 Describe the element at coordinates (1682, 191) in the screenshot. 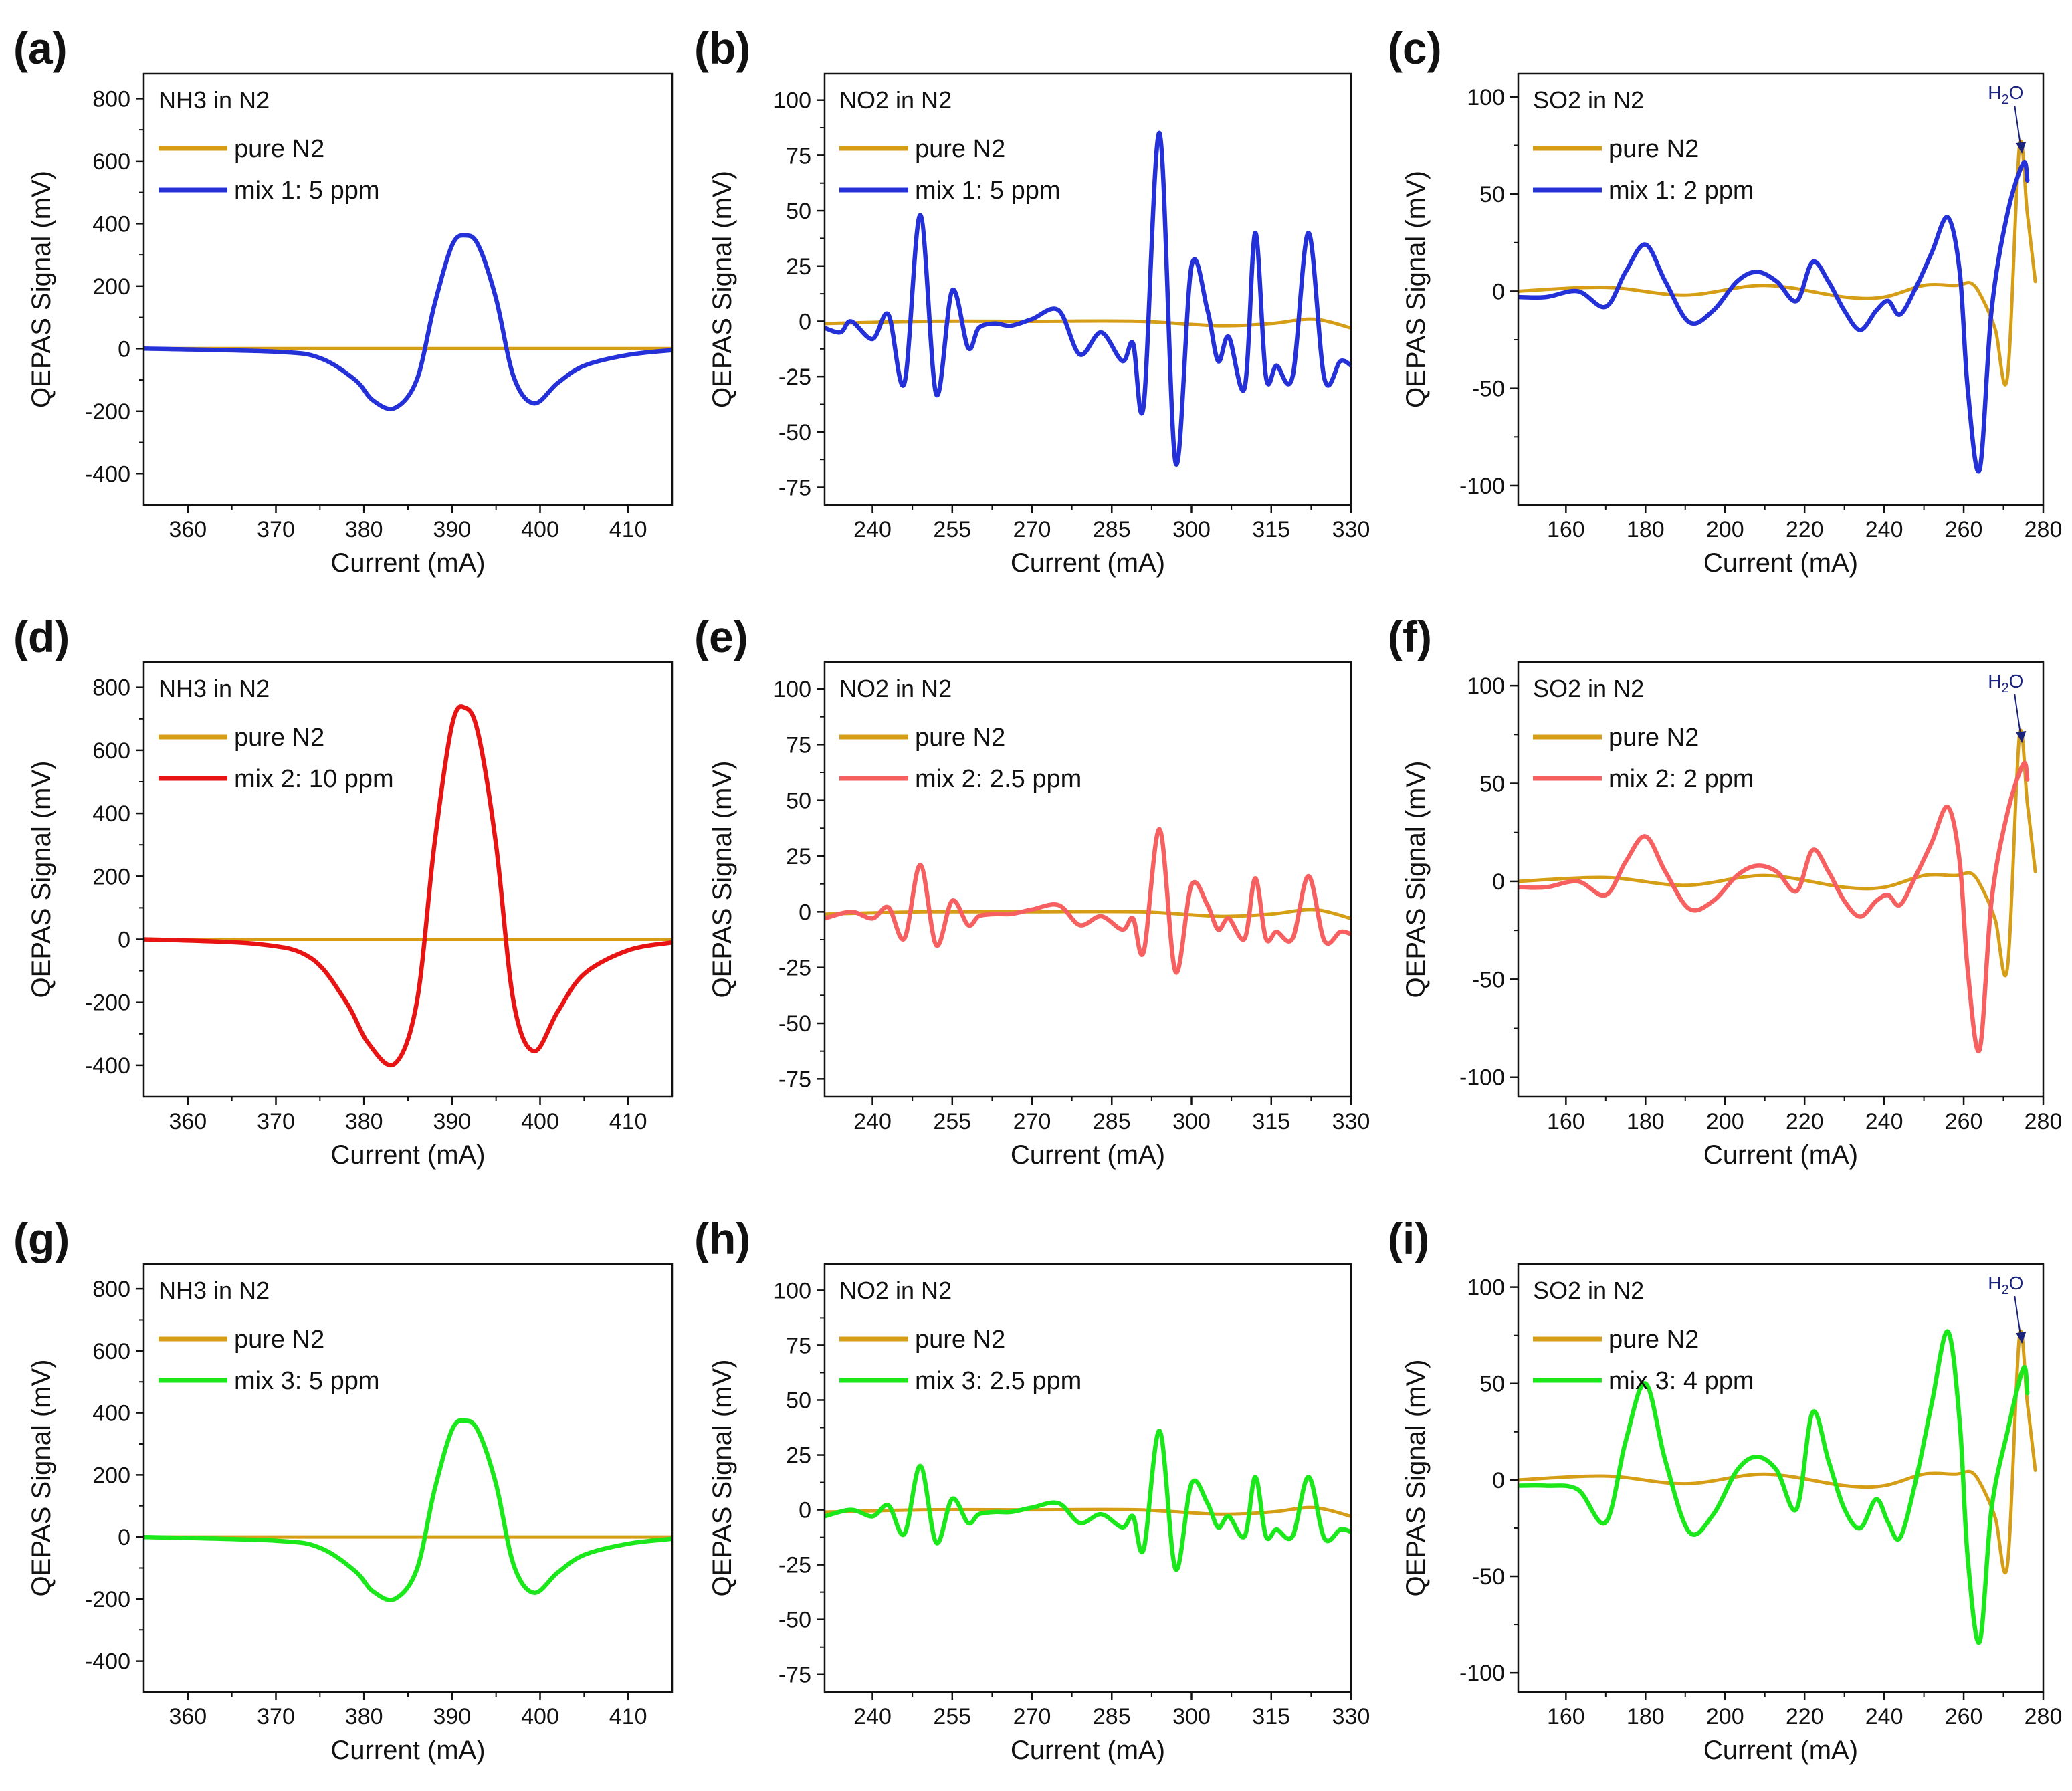

I see `legend-entry: mix 1: 2 ppm` at that location.